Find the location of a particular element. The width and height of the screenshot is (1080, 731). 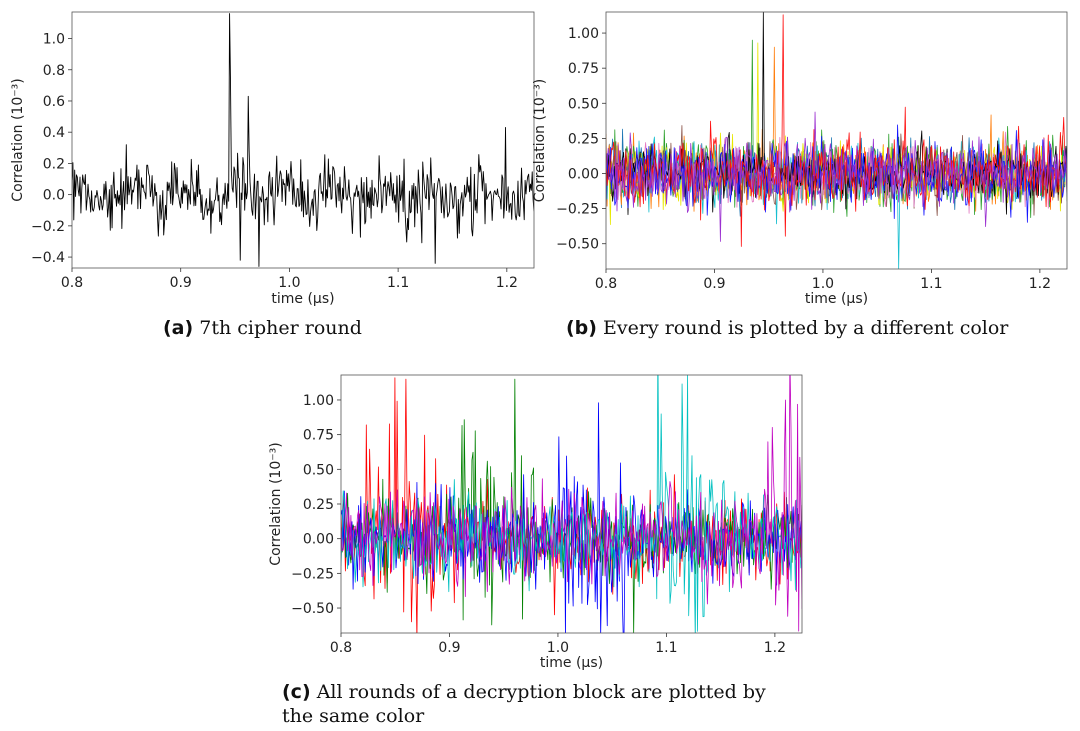

chart-c-xtick-label: 1.0 is located at coordinates (558, 648).